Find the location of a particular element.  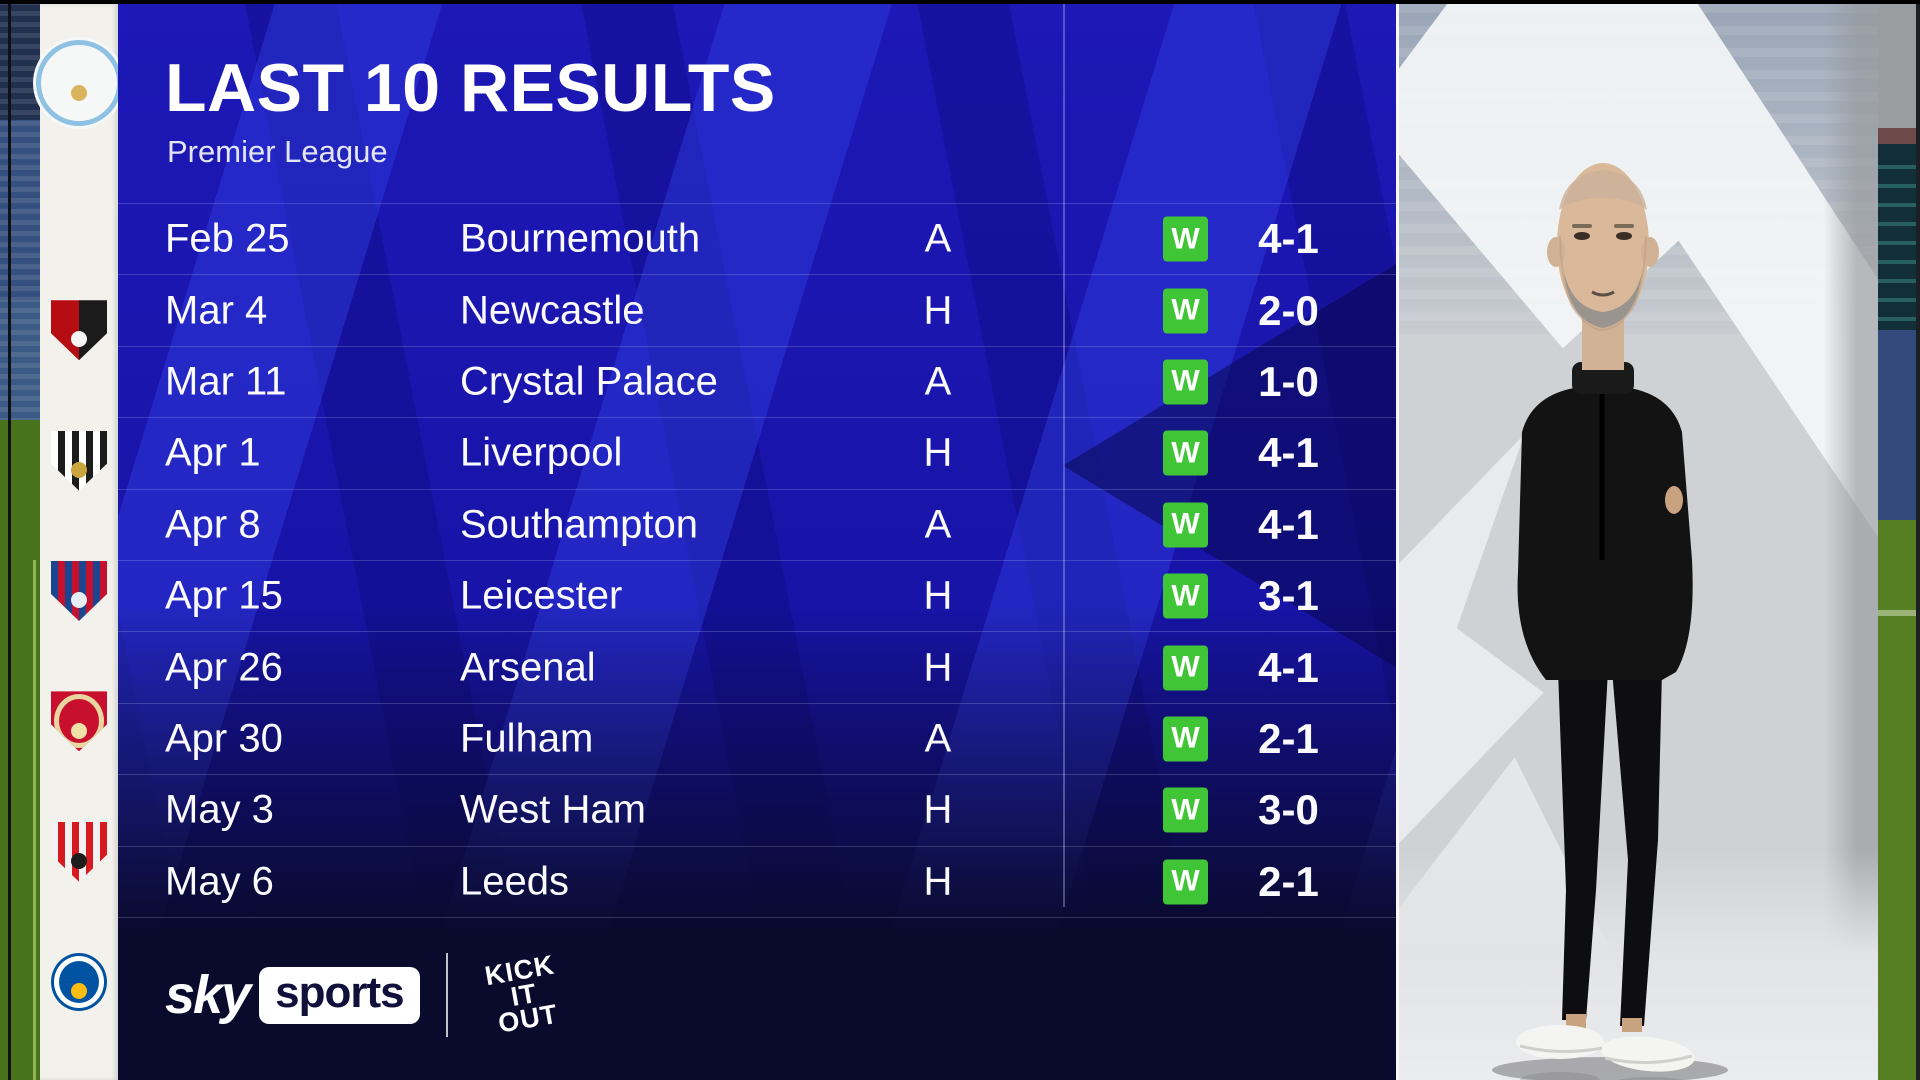

badge-liverpool is located at coordinates (79, 721).